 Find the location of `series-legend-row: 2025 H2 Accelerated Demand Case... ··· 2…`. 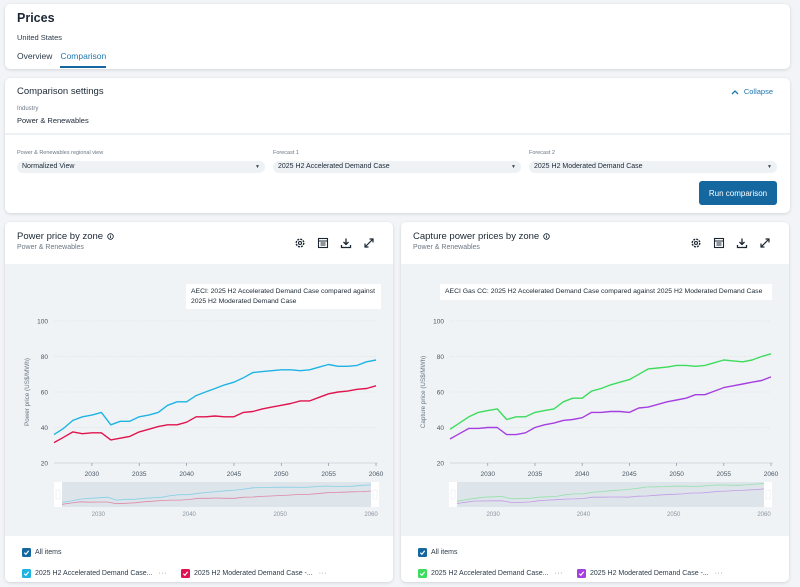

series-legend-row: 2025 H2 Accelerated Demand Case... ··· 2… is located at coordinates (575, 573).